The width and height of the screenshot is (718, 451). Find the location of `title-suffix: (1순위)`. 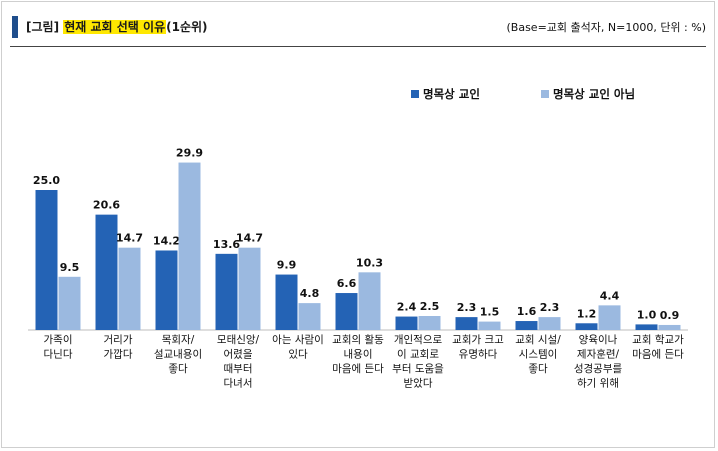

title-suffix: (1순위) is located at coordinates (187, 27).